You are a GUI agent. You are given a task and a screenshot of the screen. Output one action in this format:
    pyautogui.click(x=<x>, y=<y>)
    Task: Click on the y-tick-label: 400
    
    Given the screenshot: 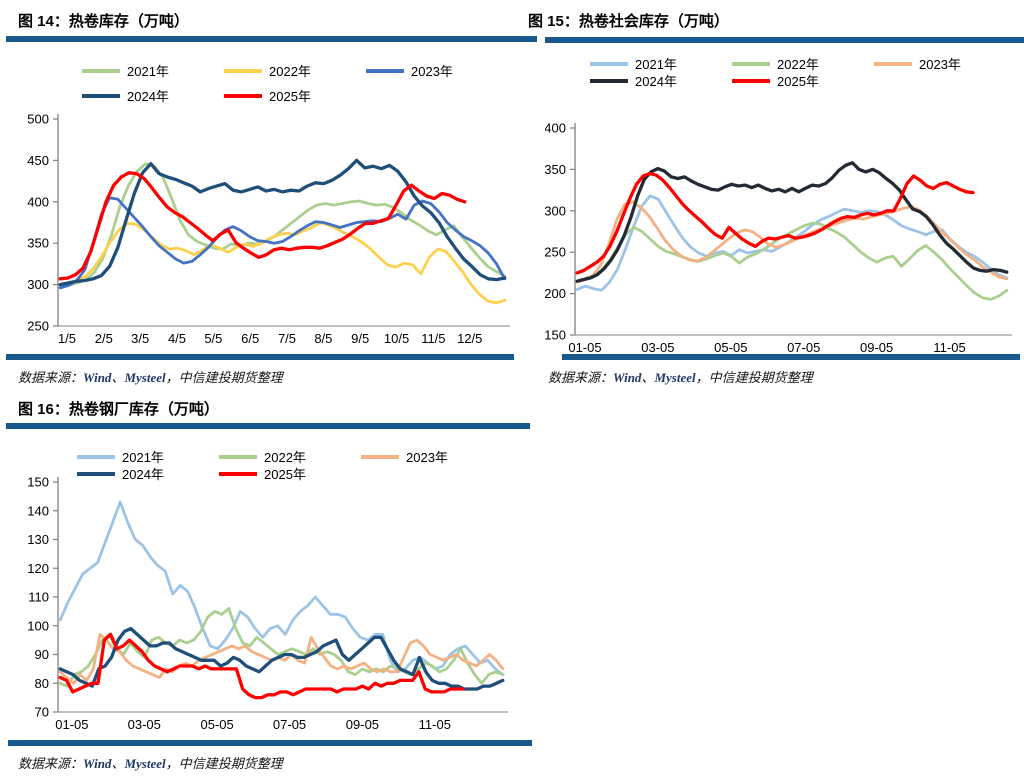 What is the action you would take?
    pyautogui.click(x=555, y=128)
    